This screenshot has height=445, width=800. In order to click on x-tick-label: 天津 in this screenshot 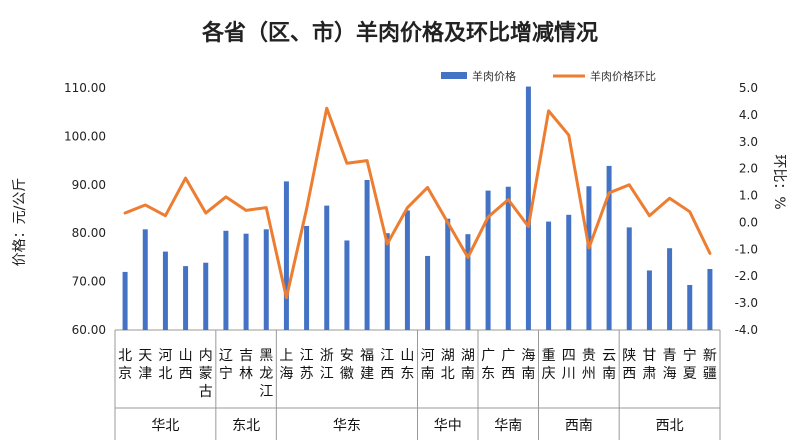, I will do `click(145, 365)`.